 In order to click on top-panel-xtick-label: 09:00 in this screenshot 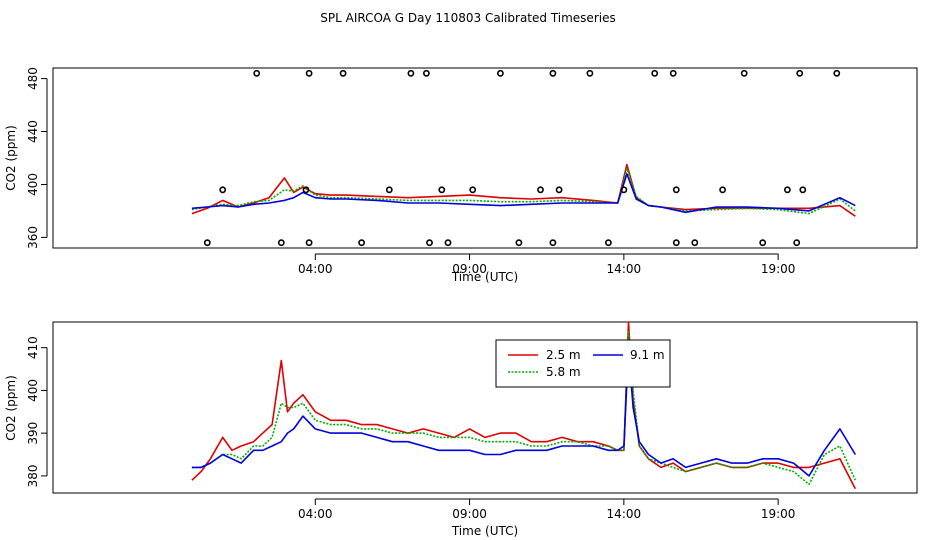, I will do `click(469, 269)`.